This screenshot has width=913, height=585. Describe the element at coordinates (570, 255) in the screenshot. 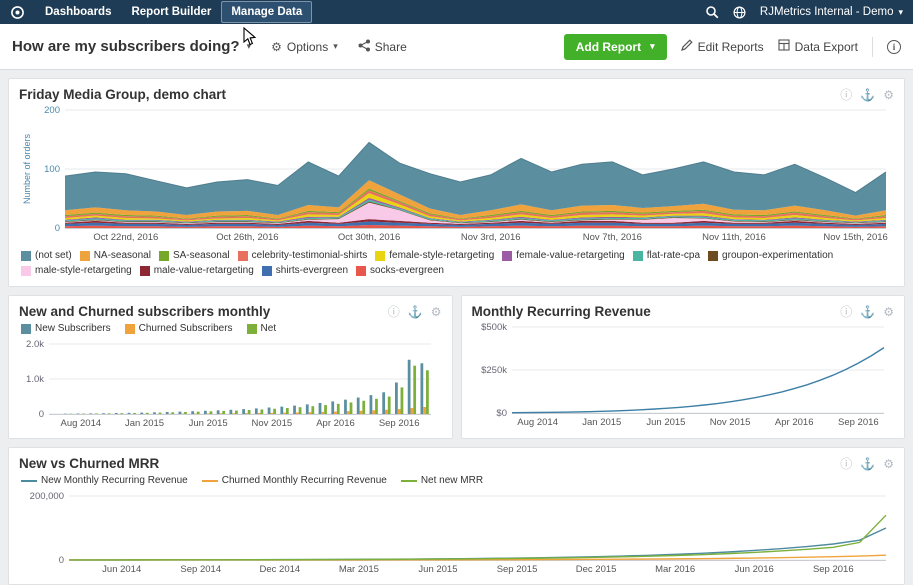

I see `legend-label: female-value-retargeting` at that location.